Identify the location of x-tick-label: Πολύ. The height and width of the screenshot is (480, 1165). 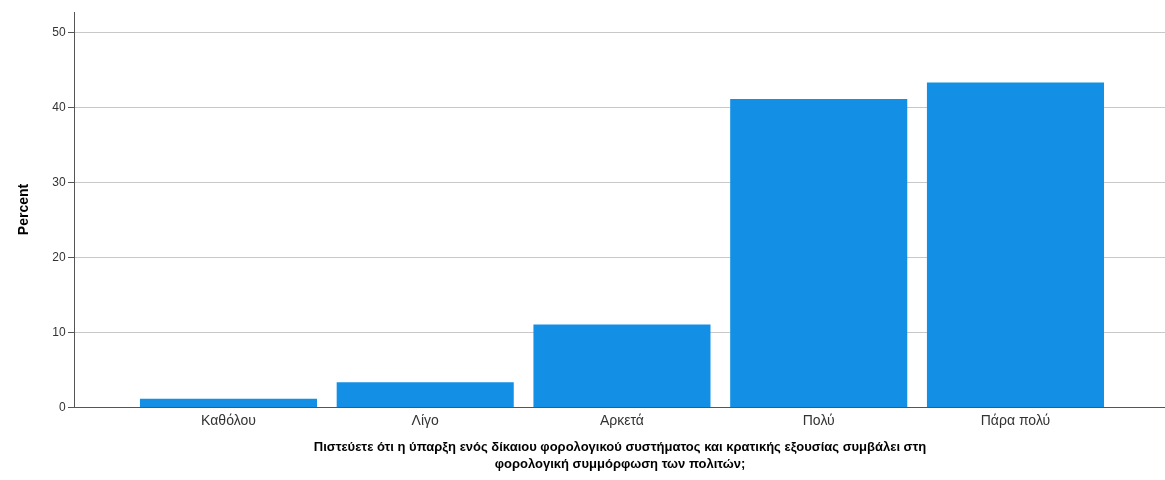
(818, 419).